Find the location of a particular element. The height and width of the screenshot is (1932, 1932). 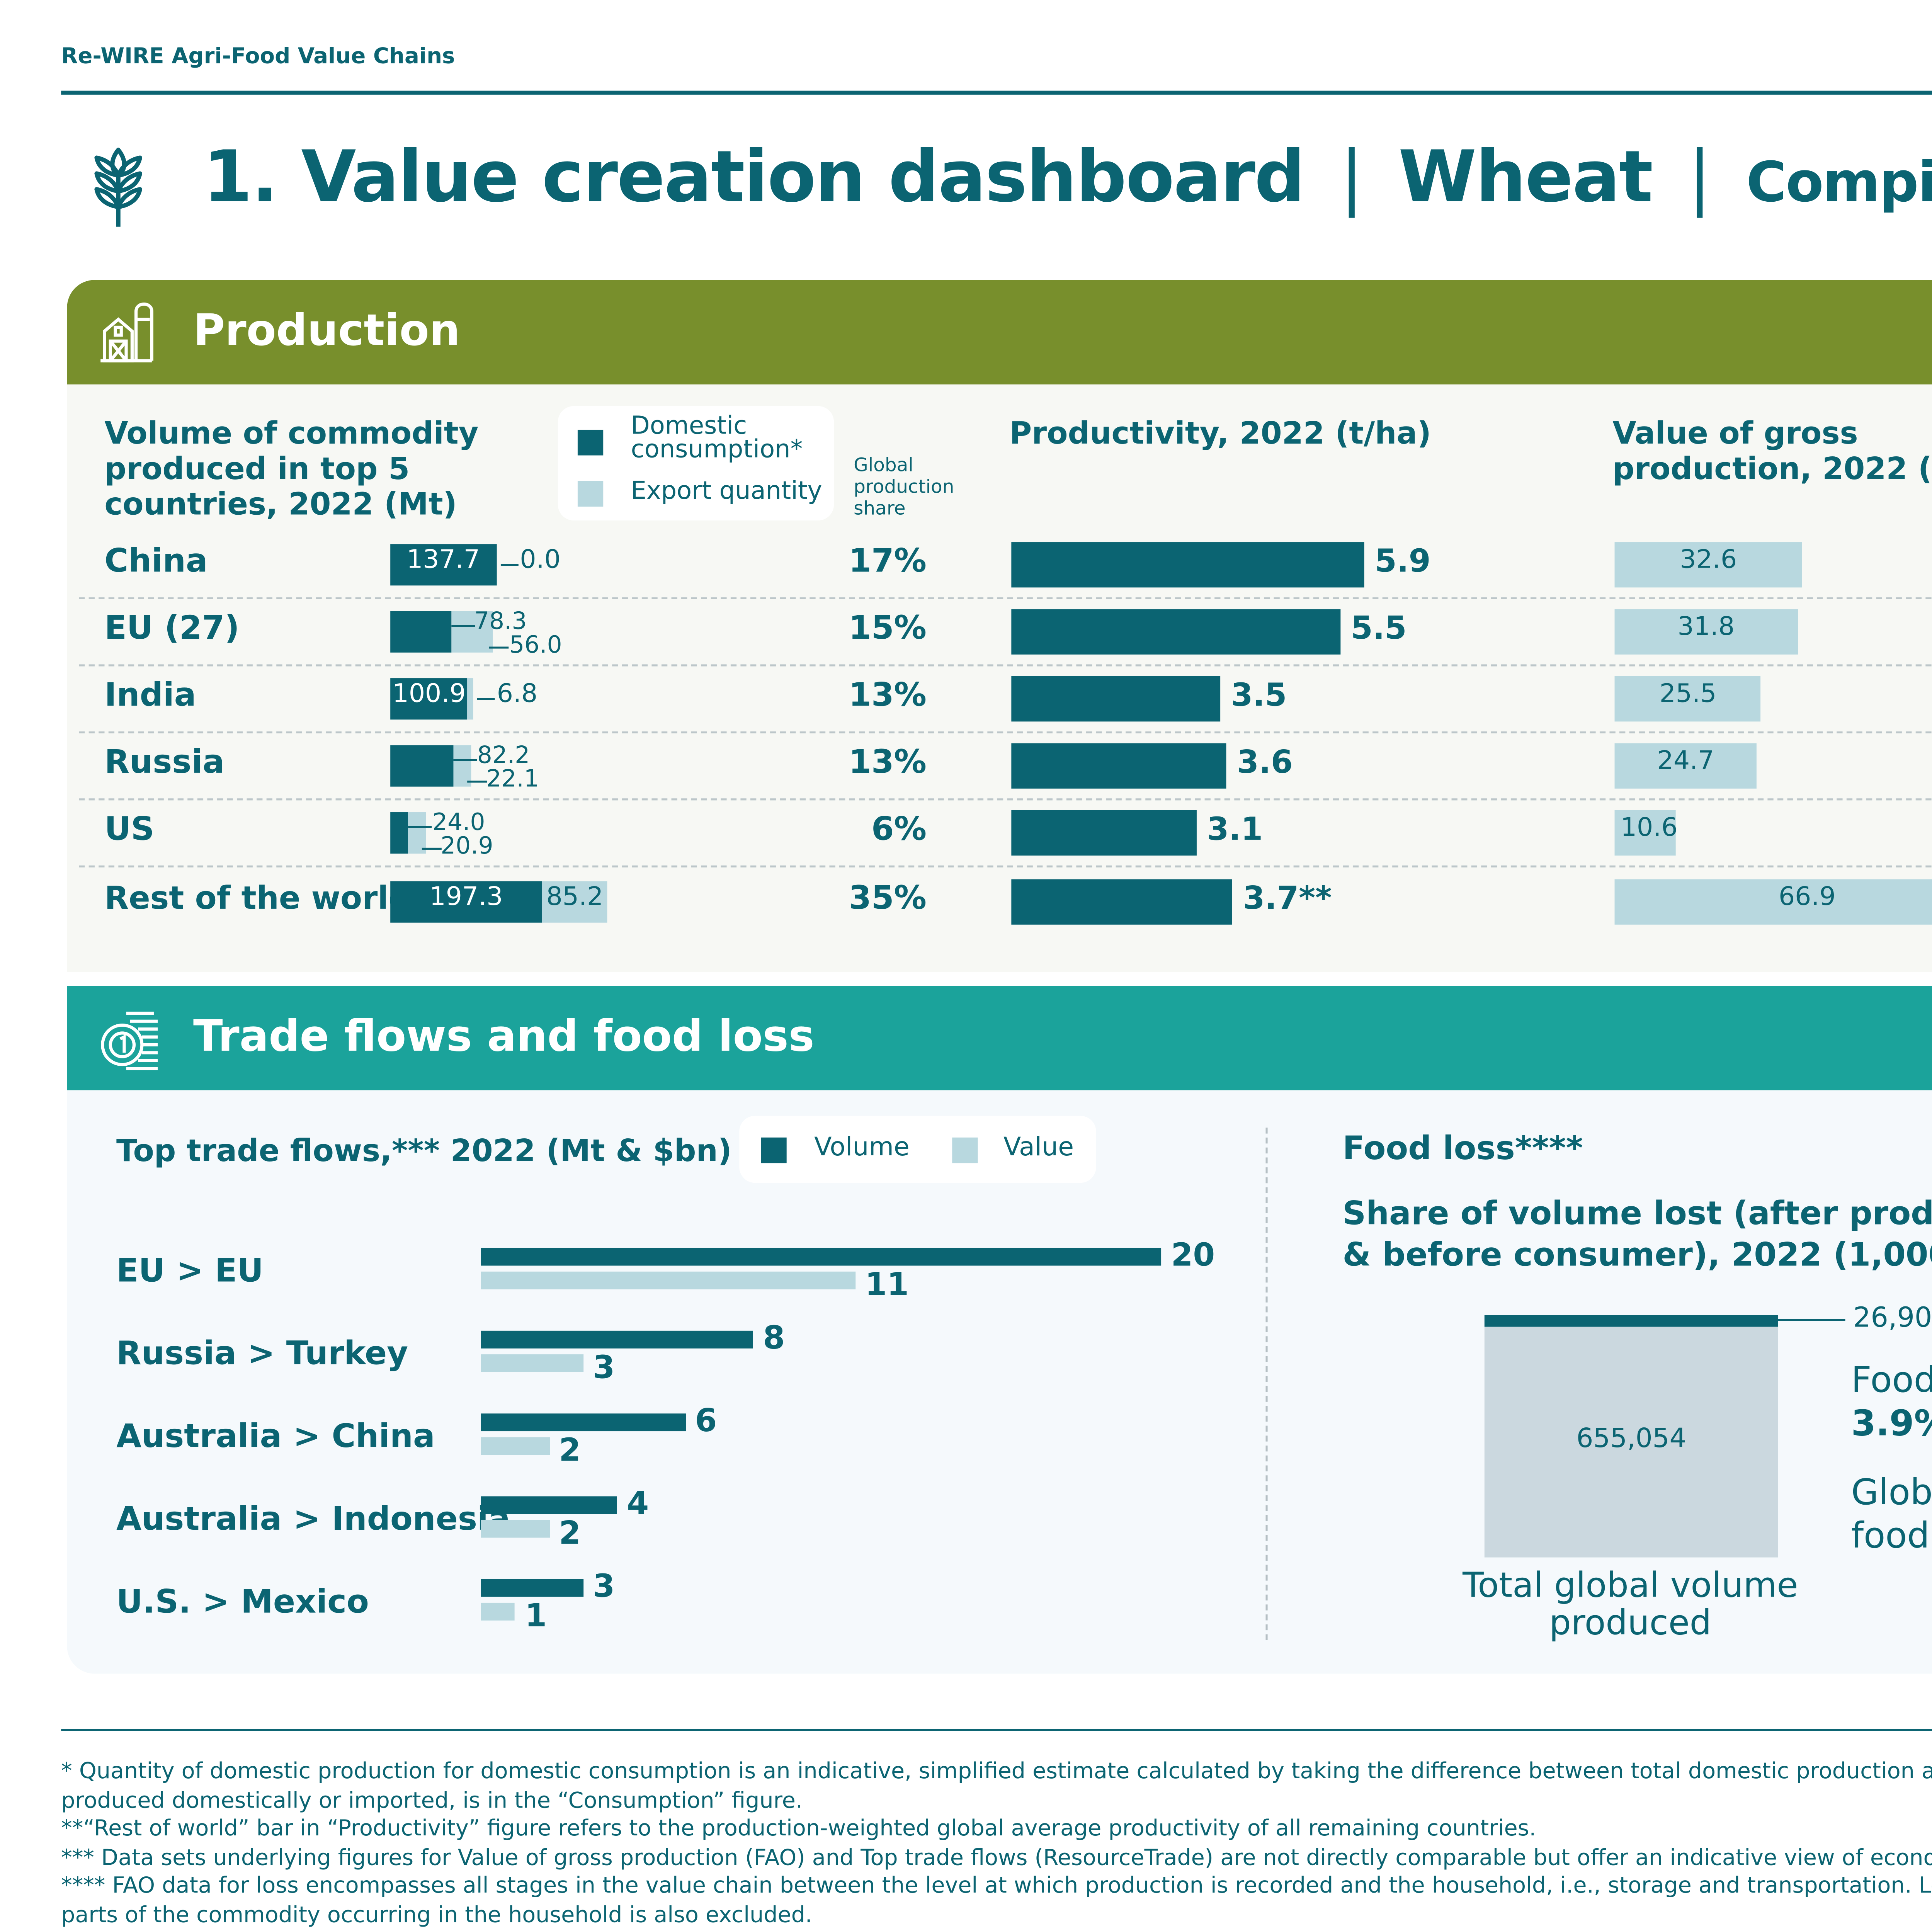

trade-row-label: EU > EU is located at coordinates (190, 1270).